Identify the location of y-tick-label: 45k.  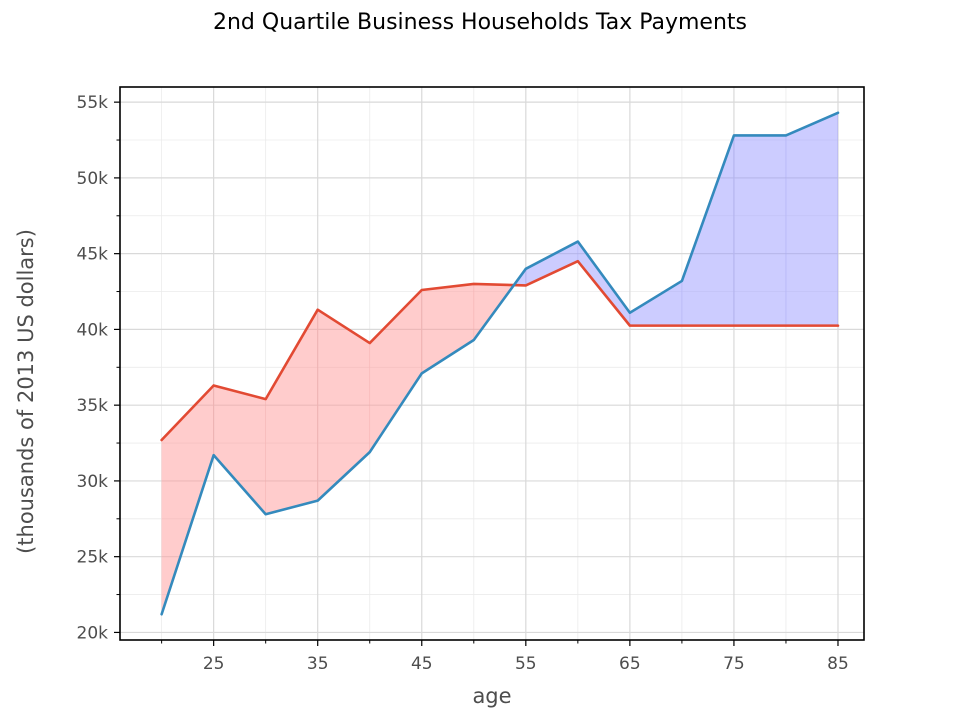
(93, 255).